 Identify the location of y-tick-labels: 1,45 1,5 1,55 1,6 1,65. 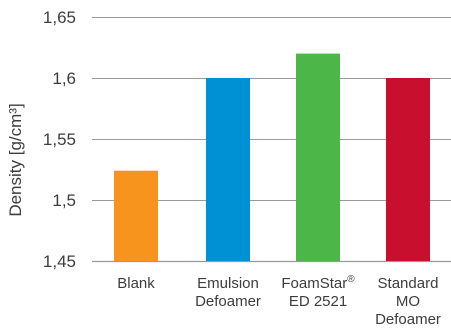
(59, 139).